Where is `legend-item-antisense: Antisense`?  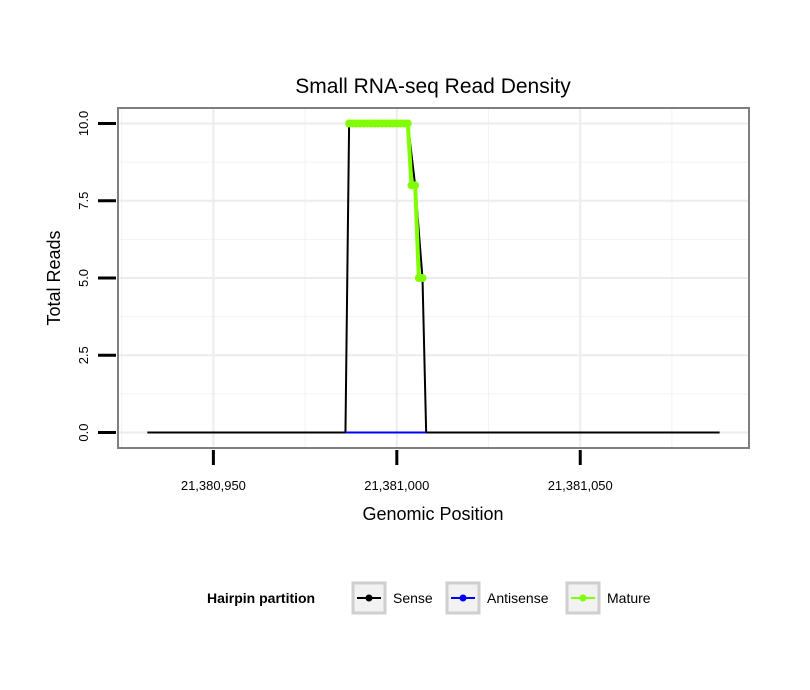
legend-item-antisense: Antisense is located at coordinates (497, 598).